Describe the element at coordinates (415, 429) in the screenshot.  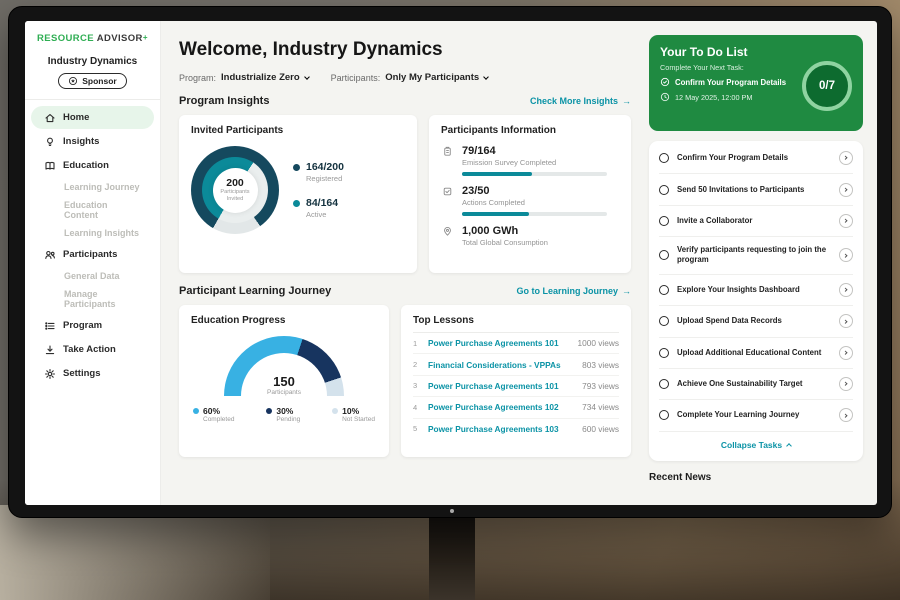
I see `lesson-rank: 5` at that location.